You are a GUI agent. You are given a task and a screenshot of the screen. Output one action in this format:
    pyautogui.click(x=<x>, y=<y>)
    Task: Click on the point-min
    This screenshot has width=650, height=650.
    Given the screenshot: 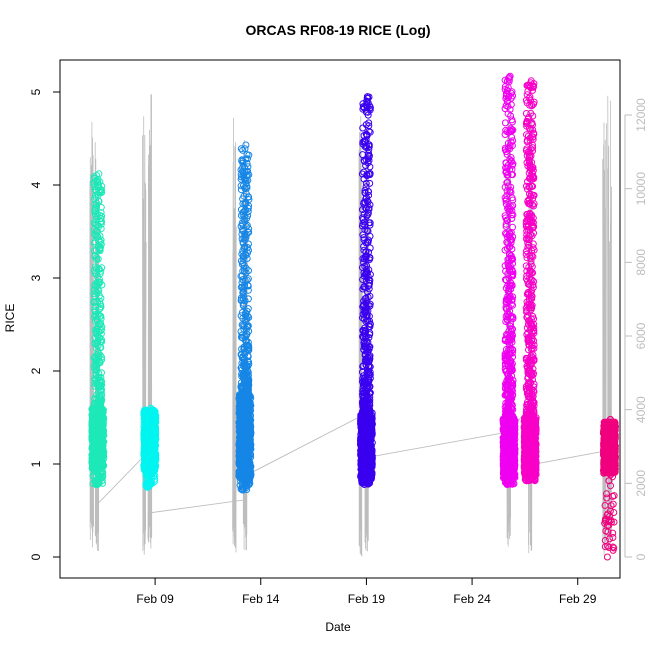 What is the action you would take?
    pyautogui.click(x=96, y=484)
    